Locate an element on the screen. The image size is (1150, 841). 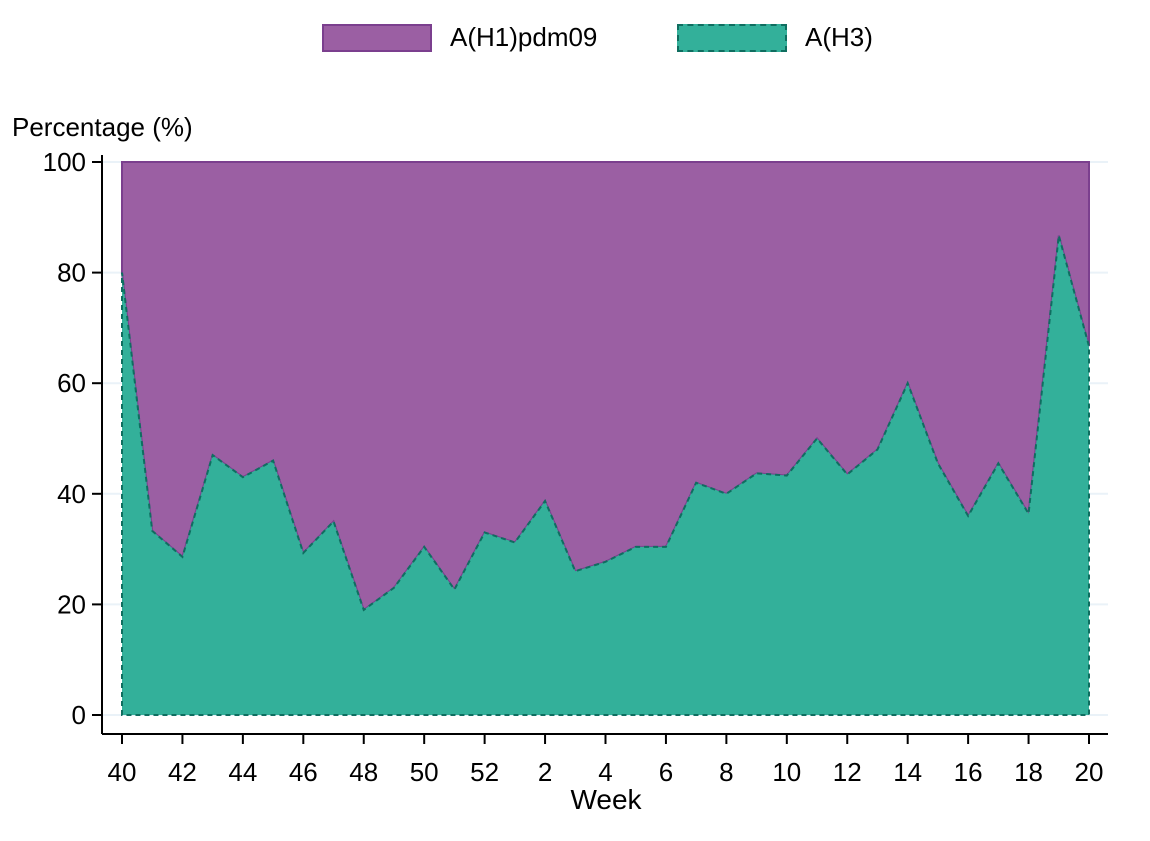
y-tick-label: 60 is located at coordinates (71, 383).